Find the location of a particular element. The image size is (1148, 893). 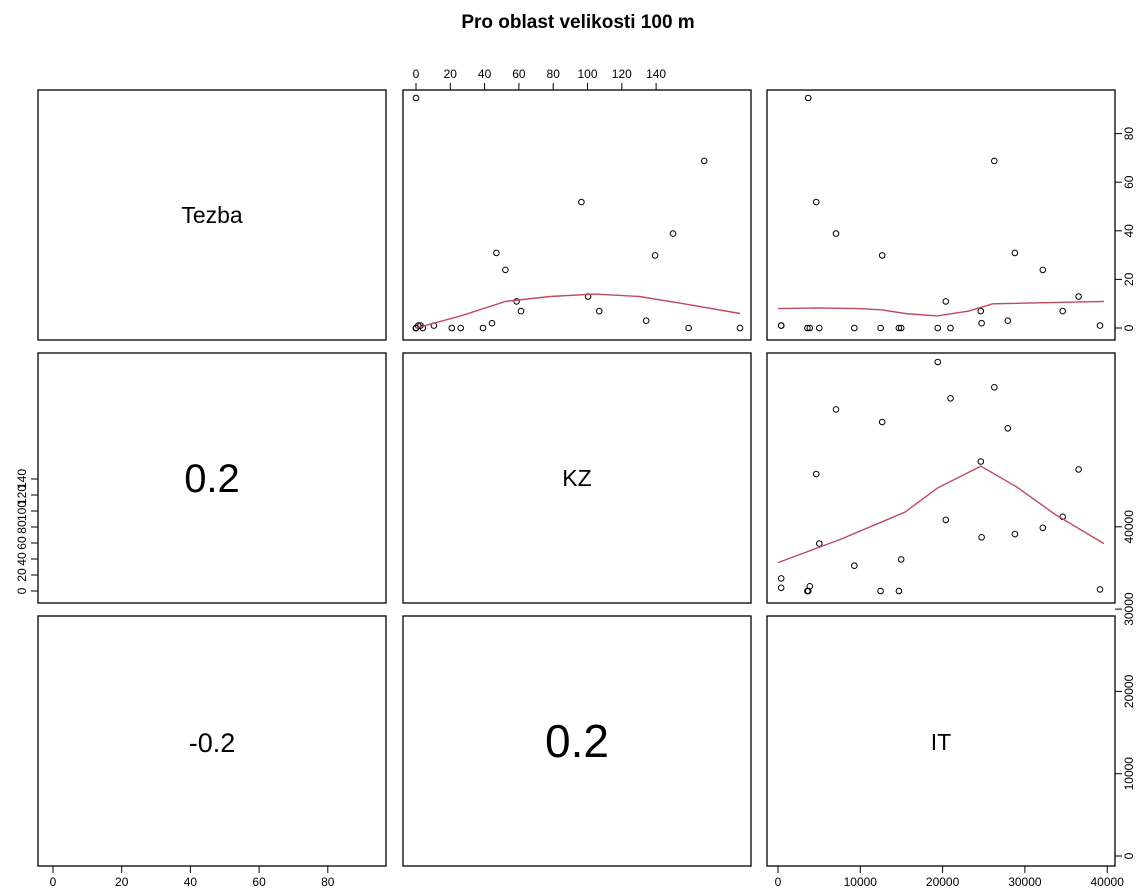

top-axis-label-40: 40 is located at coordinates (485, 74).